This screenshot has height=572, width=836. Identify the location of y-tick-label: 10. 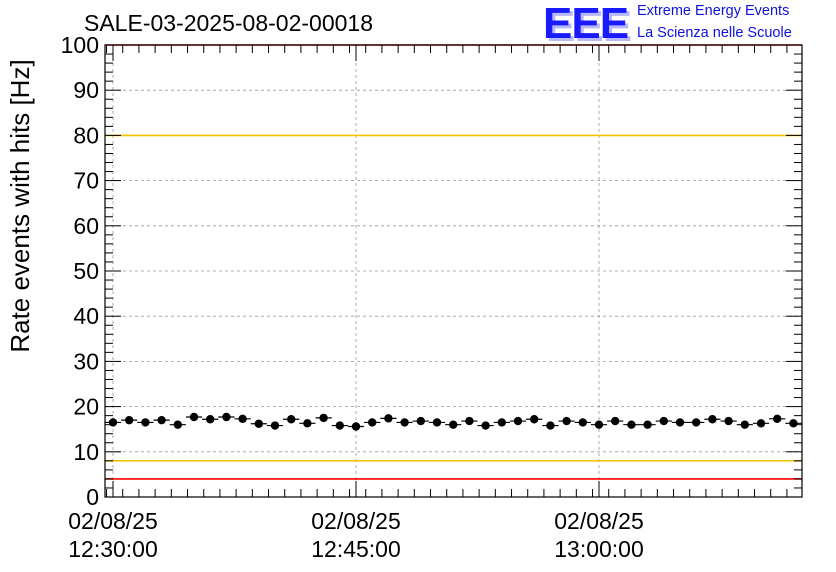
(86, 452).